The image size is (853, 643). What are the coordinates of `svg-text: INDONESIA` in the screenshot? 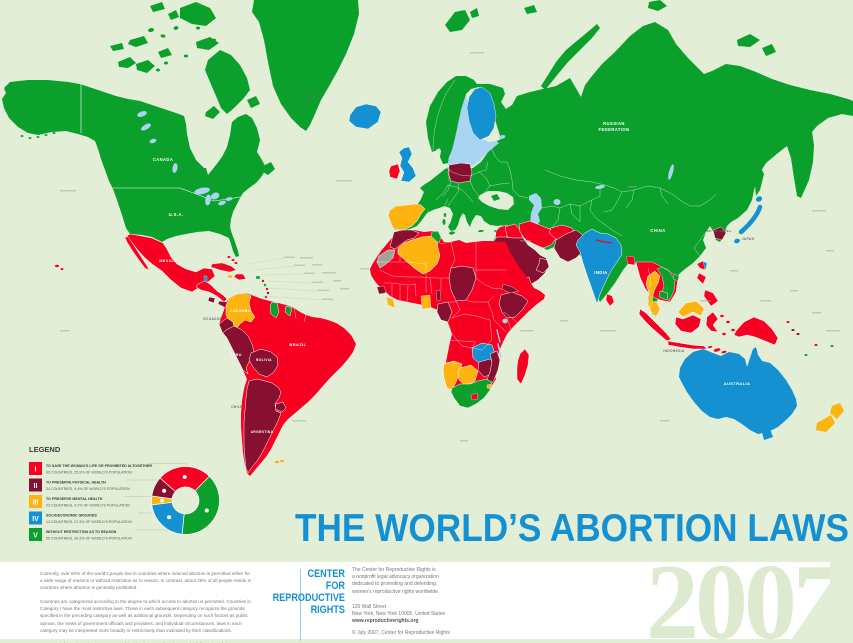 It's located at (674, 351).